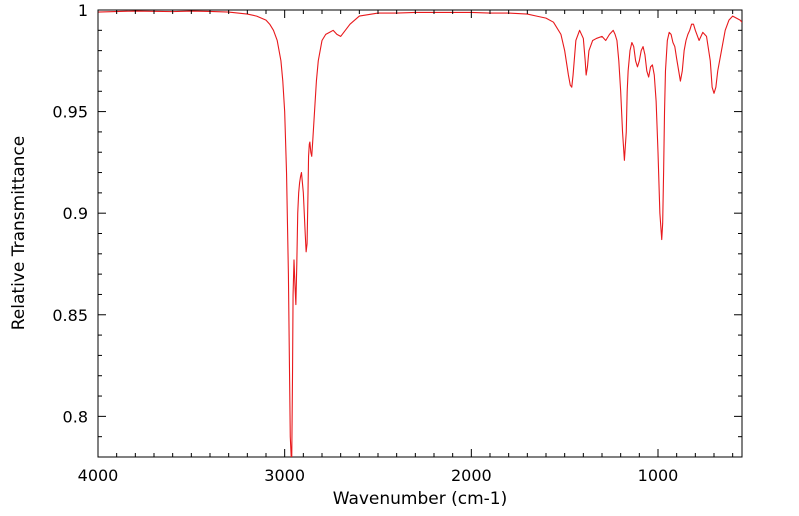  I want to click on y-tick-label: 0.85, so click(70, 315).